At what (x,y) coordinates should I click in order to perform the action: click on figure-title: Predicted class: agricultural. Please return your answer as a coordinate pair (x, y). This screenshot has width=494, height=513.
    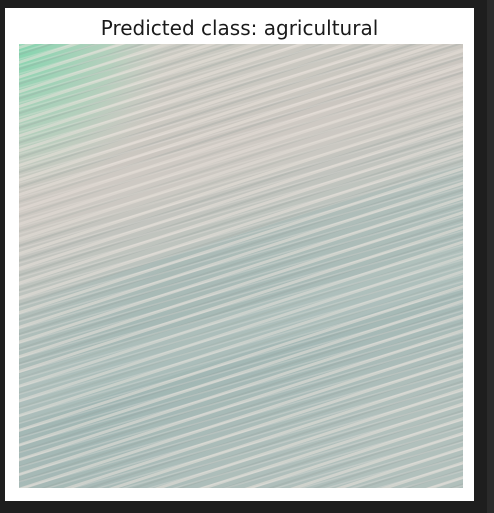
    Looking at the image, I should click on (239, 28).